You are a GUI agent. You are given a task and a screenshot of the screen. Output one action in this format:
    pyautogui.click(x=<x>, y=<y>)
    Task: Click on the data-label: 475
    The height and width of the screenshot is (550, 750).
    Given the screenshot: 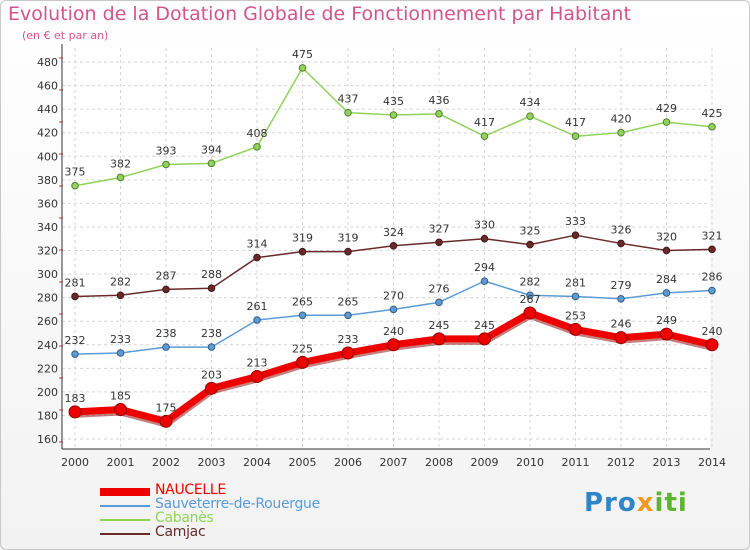 What is the action you would take?
    pyautogui.click(x=302, y=54)
    